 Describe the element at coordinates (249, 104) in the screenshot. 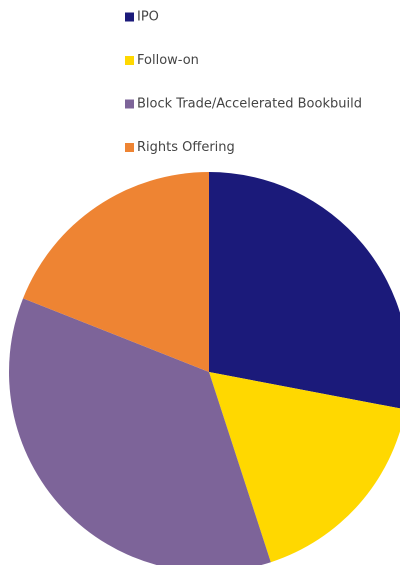

I see `legend-label: Block Trade/Accelerated Bookbuild` at that location.